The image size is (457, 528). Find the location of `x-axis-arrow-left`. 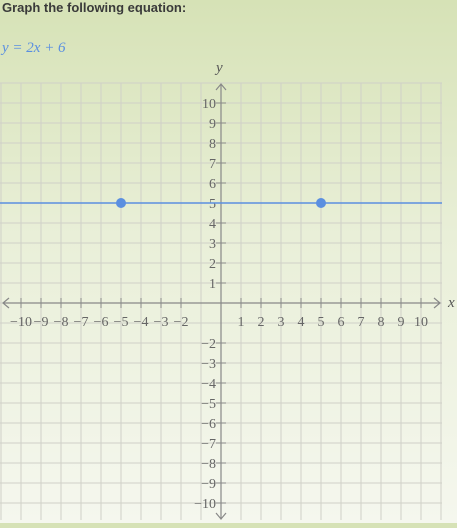

x-axis-arrow-left is located at coordinates (6, 303).